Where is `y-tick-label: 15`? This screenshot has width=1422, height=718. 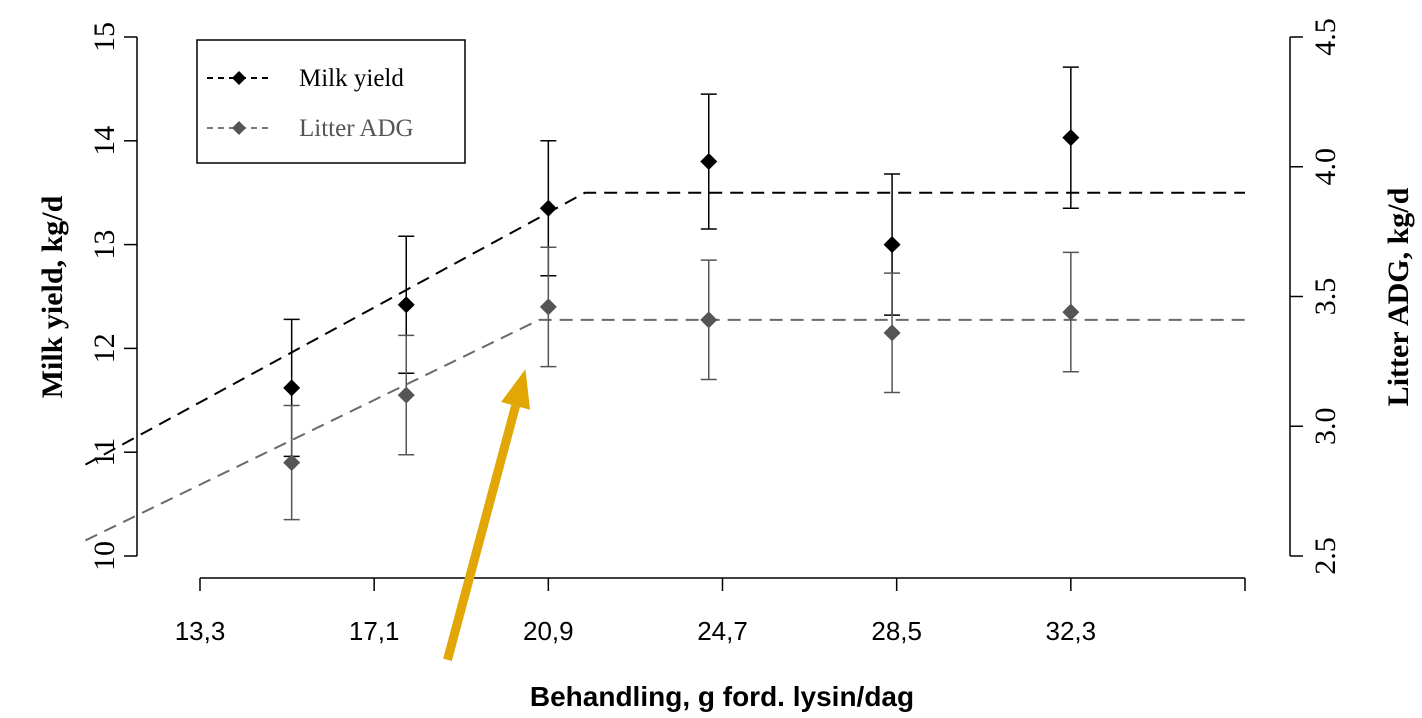 y-tick-label: 15 is located at coordinates (104, 37).